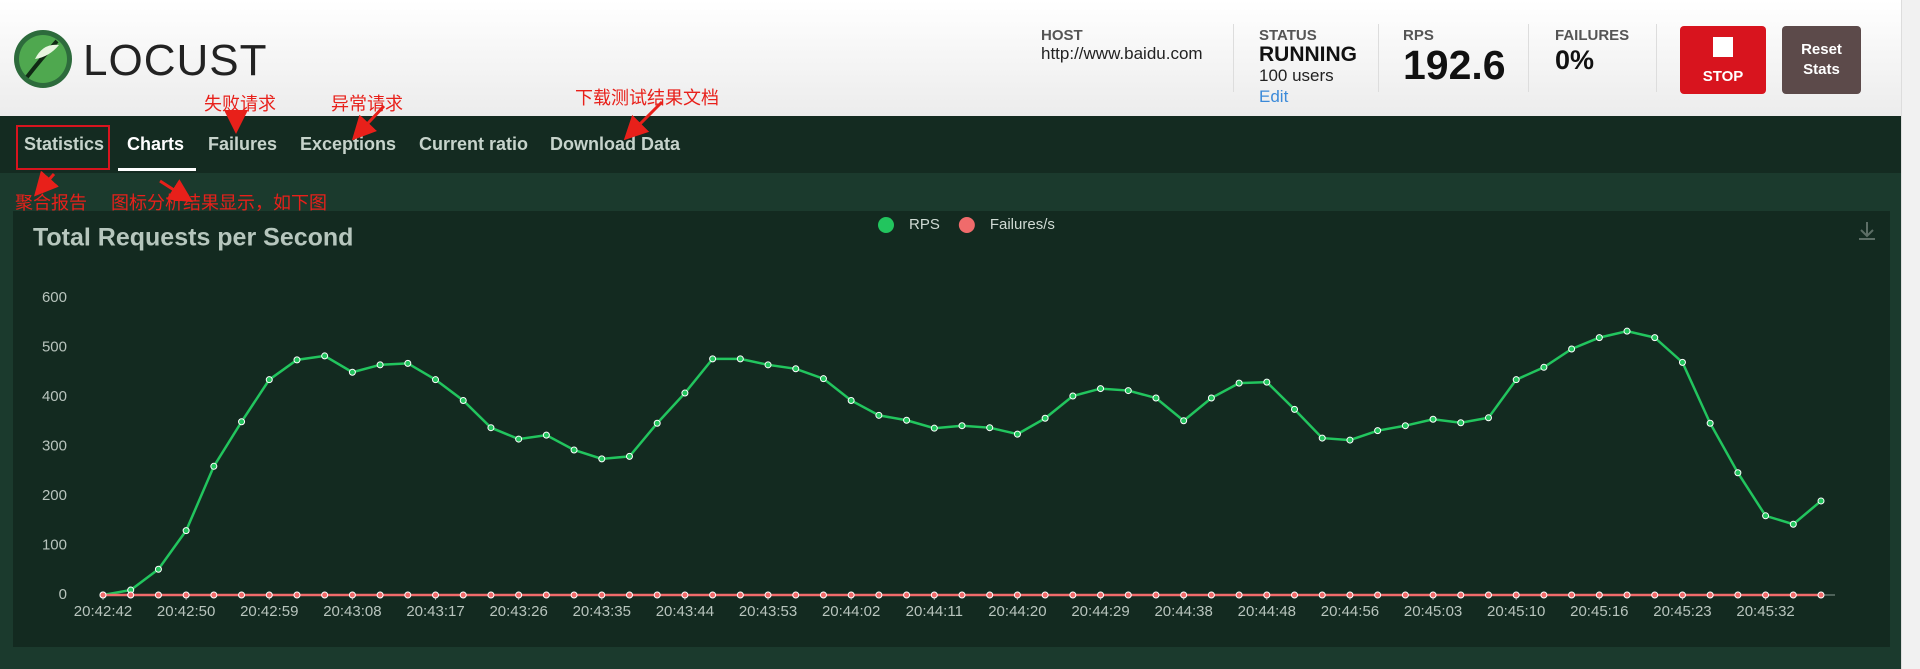  Describe the element at coordinates (186, 611) in the screenshot. I see `x-tick-label: 20:42:50` at that location.